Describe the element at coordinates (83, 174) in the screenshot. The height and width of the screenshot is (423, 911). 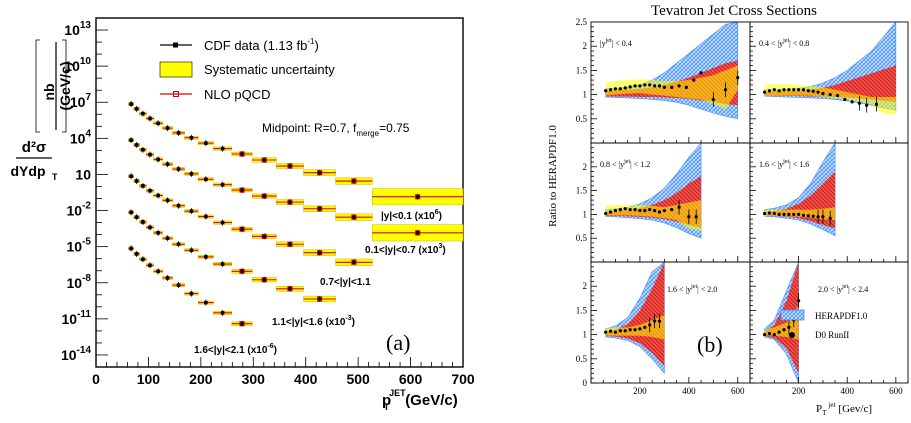
I see `y-tick-label: 10` at that location.